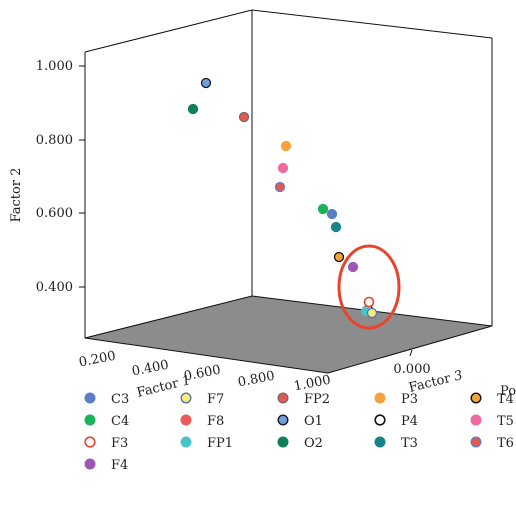  What do you see at coordinates (244, 117) in the screenshot?
I see `point-fp2` at bounding box center [244, 117].